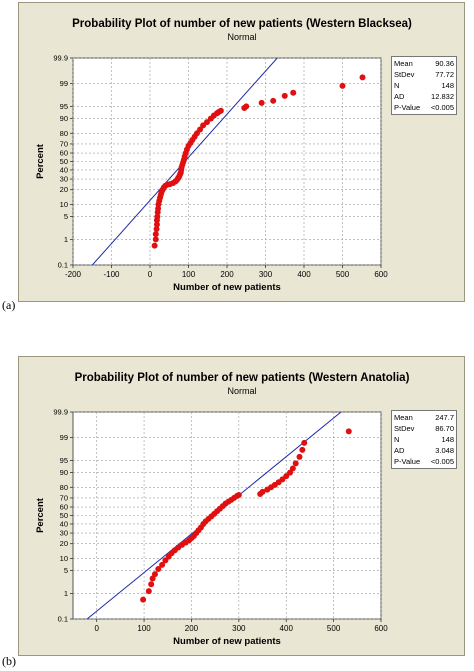  What do you see at coordinates (111, 274) in the screenshot?
I see `x-tick-label: -100` at bounding box center [111, 274].